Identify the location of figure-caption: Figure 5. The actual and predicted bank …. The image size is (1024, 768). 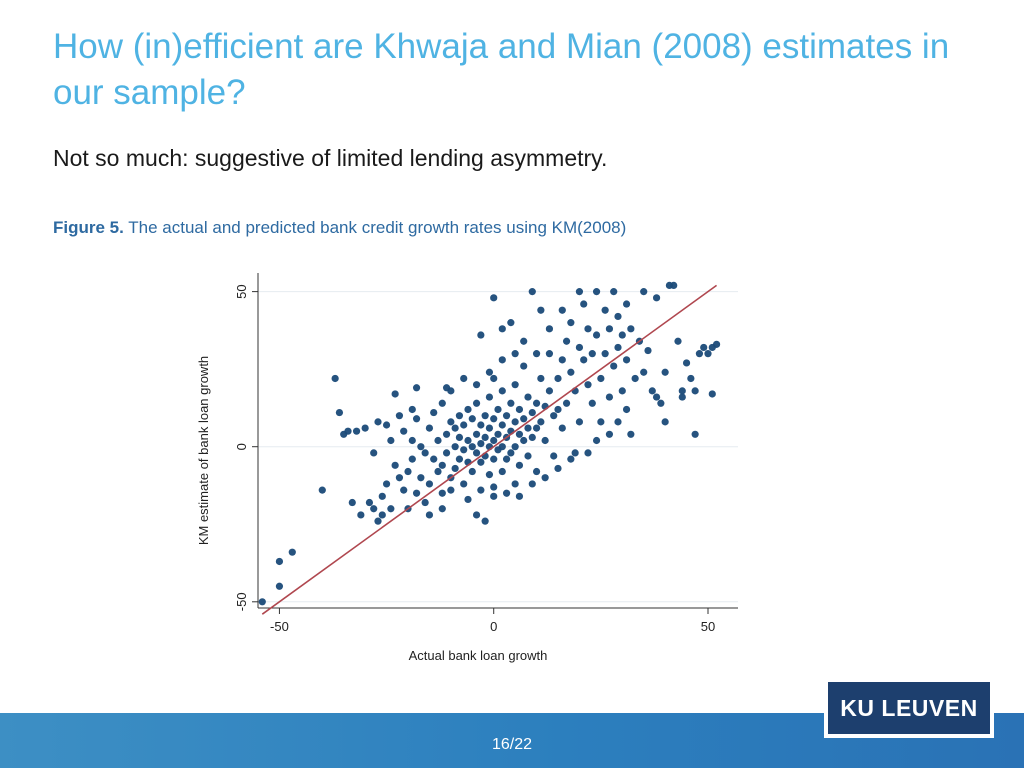
(339, 228).